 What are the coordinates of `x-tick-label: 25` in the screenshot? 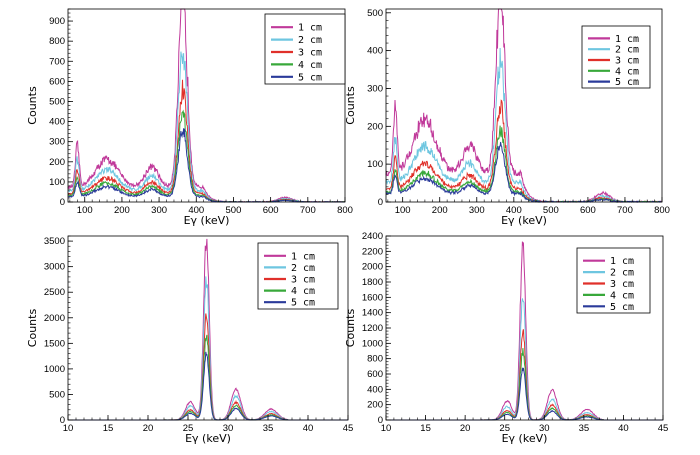 It's located at (188, 428).